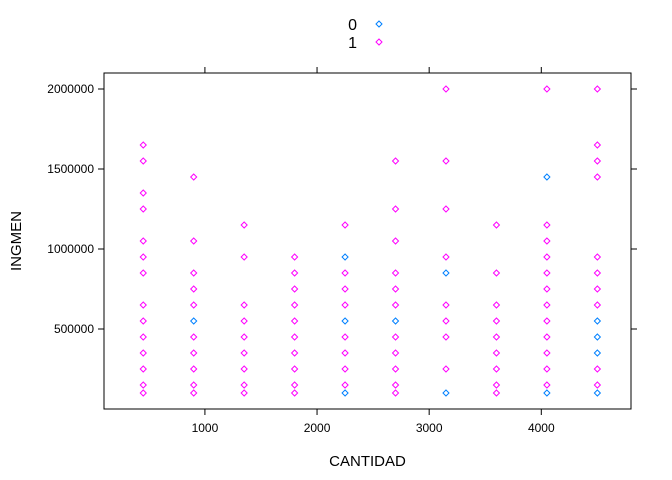 This screenshot has height=480, width=672. Describe the element at coordinates (352, 25) in the screenshot. I see `legend-label: 0` at that location.